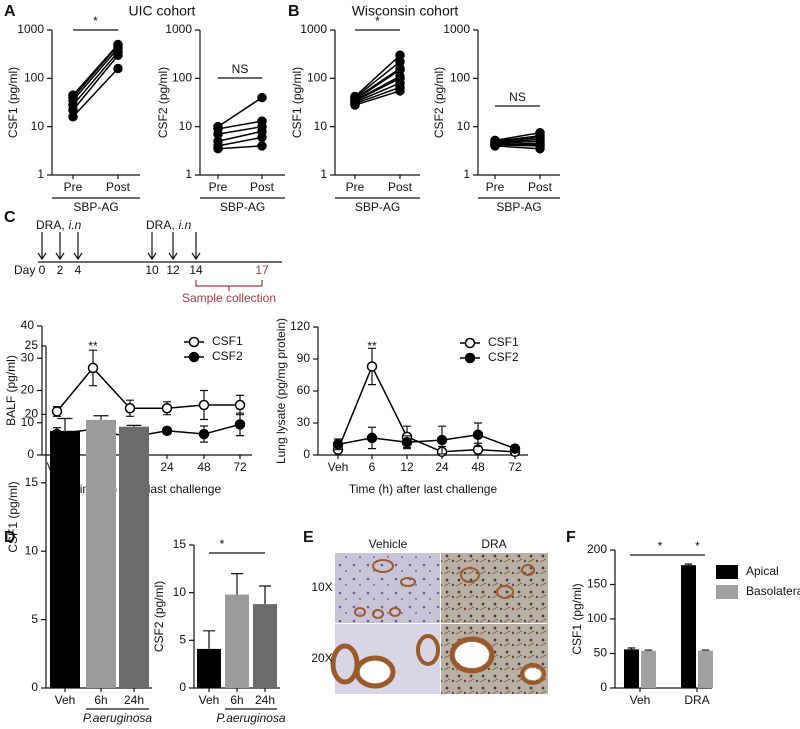 The width and height of the screenshot is (800, 729). Describe the element at coordinates (493, 544) in the screenshot. I see `micrograph-column-label: DRA` at that location.